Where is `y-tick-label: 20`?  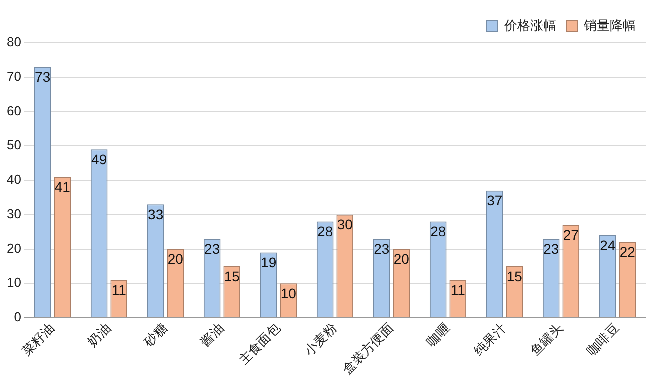 y-tick-label: 20 is located at coordinates (14, 248).